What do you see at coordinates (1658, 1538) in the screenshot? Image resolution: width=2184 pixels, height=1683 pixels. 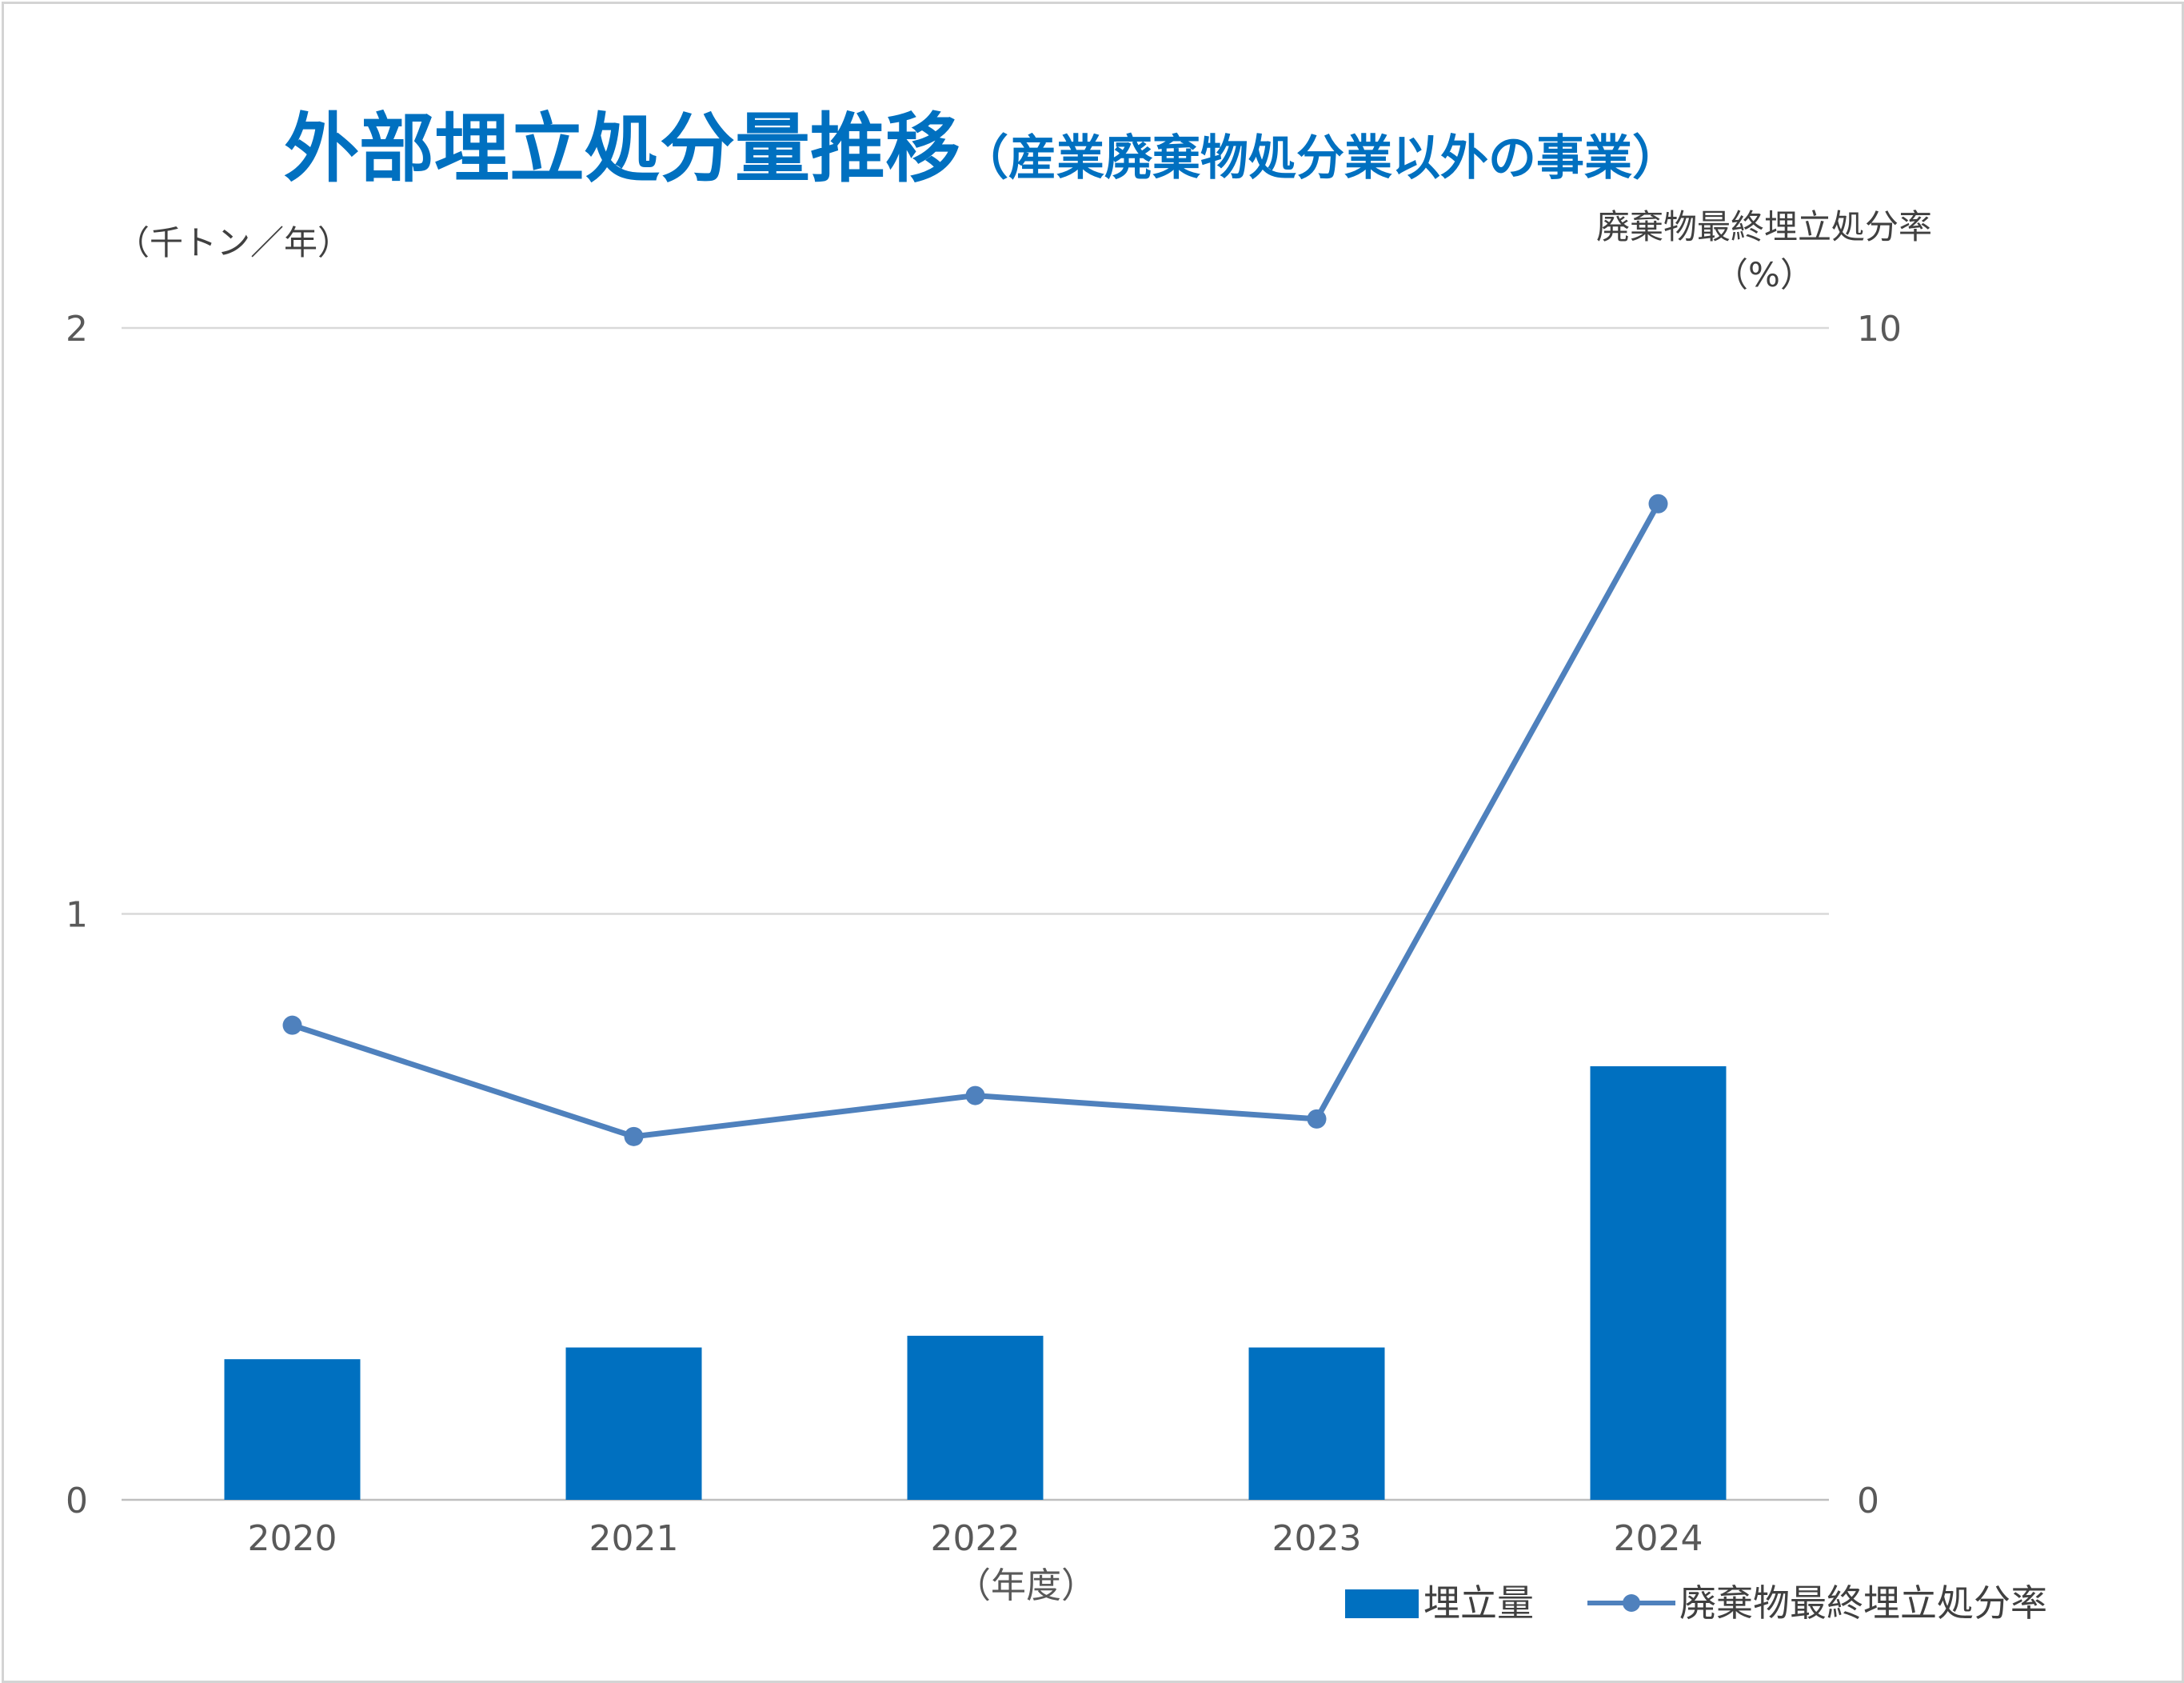 I see `x-tick-label: 2024` at bounding box center [1658, 1538].